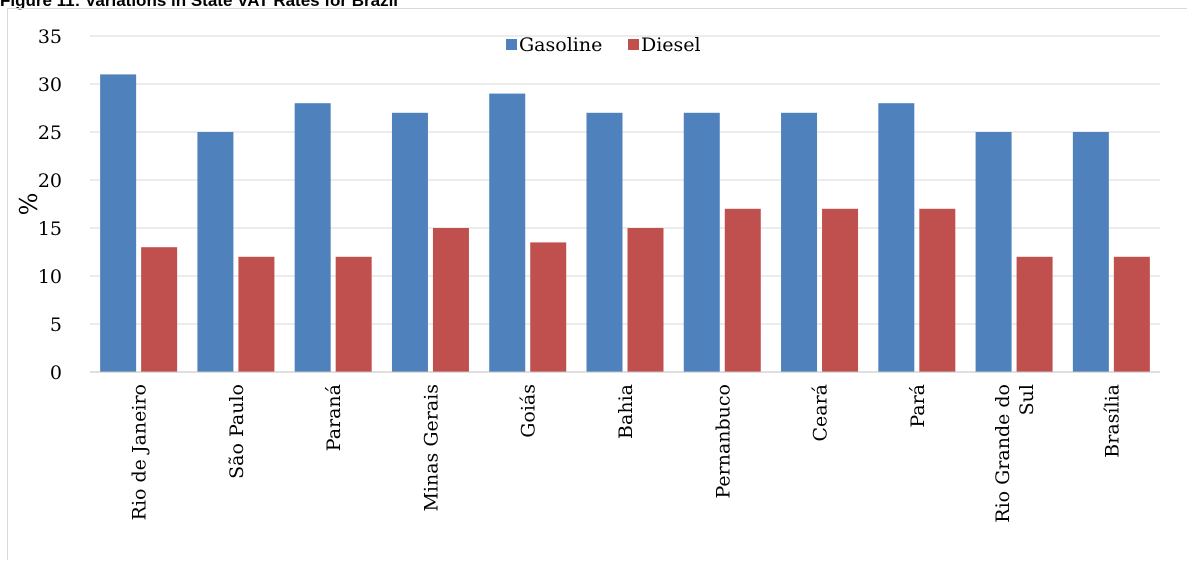 The width and height of the screenshot is (1190, 562). I want to click on x-tick-label: Pernanbuco, so click(723, 441).